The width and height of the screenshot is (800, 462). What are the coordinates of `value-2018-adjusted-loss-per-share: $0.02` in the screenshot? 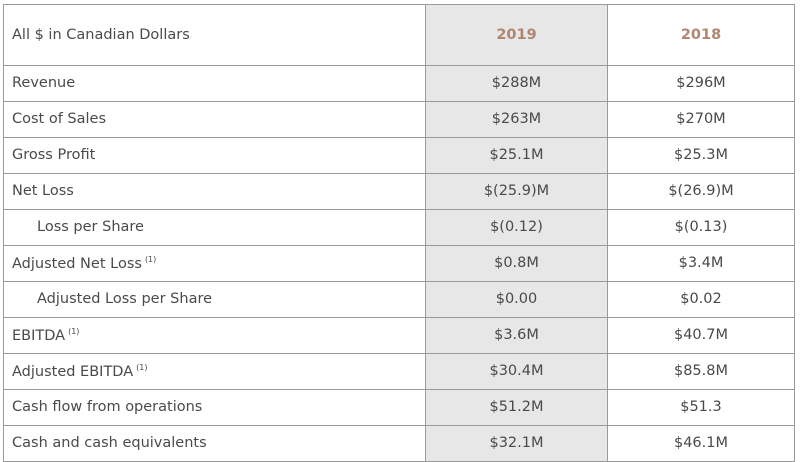 It's located at (701, 299).